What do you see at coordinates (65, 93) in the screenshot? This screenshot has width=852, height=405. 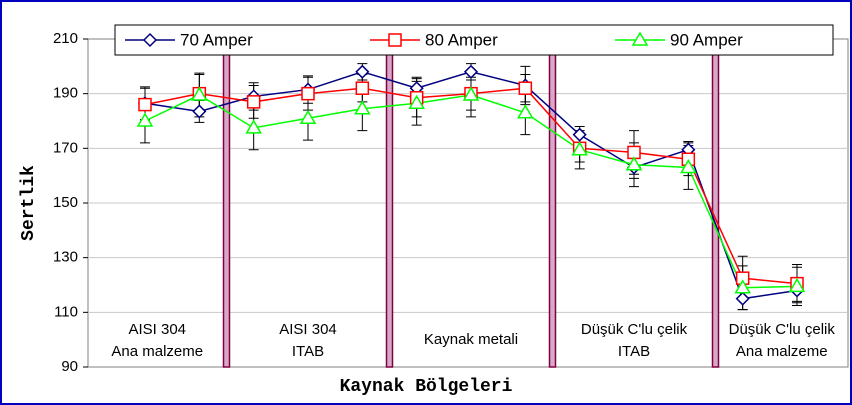 I see `y-tick-label: 190` at bounding box center [65, 93].